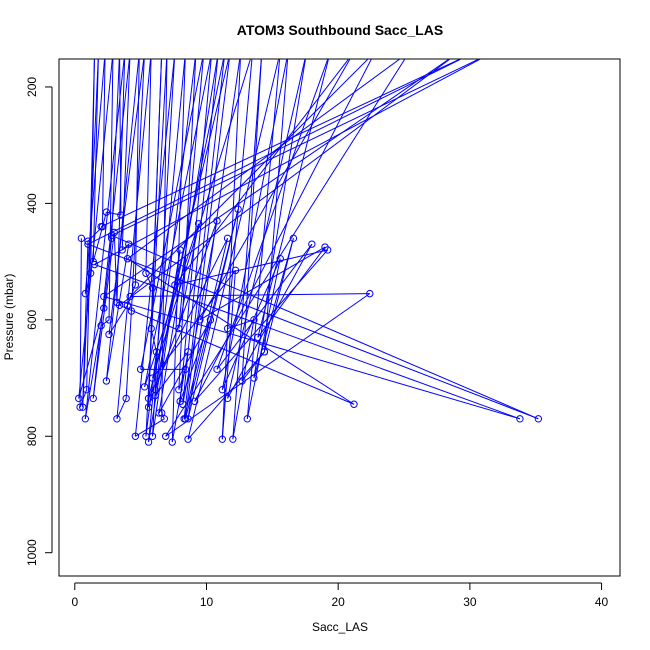  What do you see at coordinates (32, 436) in the screenshot?
I see `y-tick-label: 800` at bounding box center [32, 436].